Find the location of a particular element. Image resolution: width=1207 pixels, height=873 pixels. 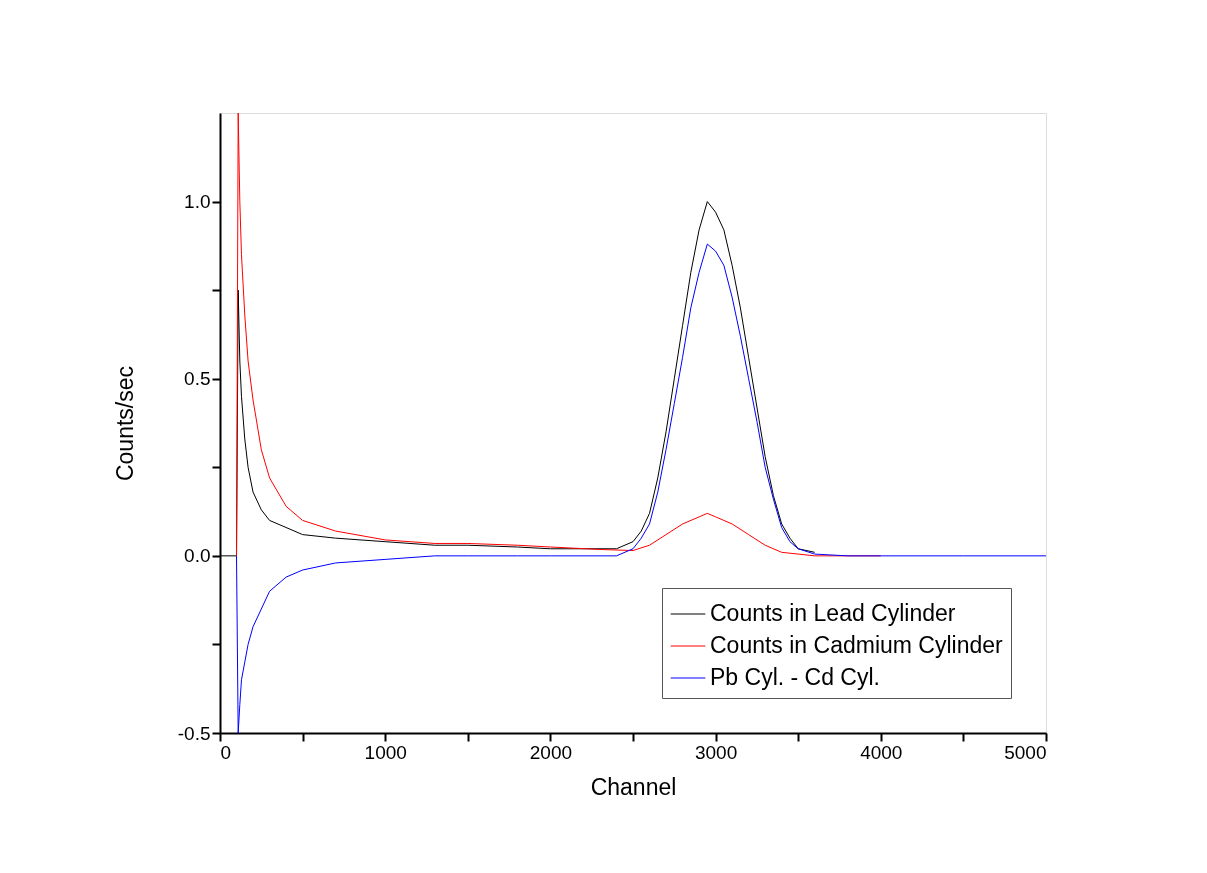

x-axis-title: Channel is located at coordinates (633, 786).